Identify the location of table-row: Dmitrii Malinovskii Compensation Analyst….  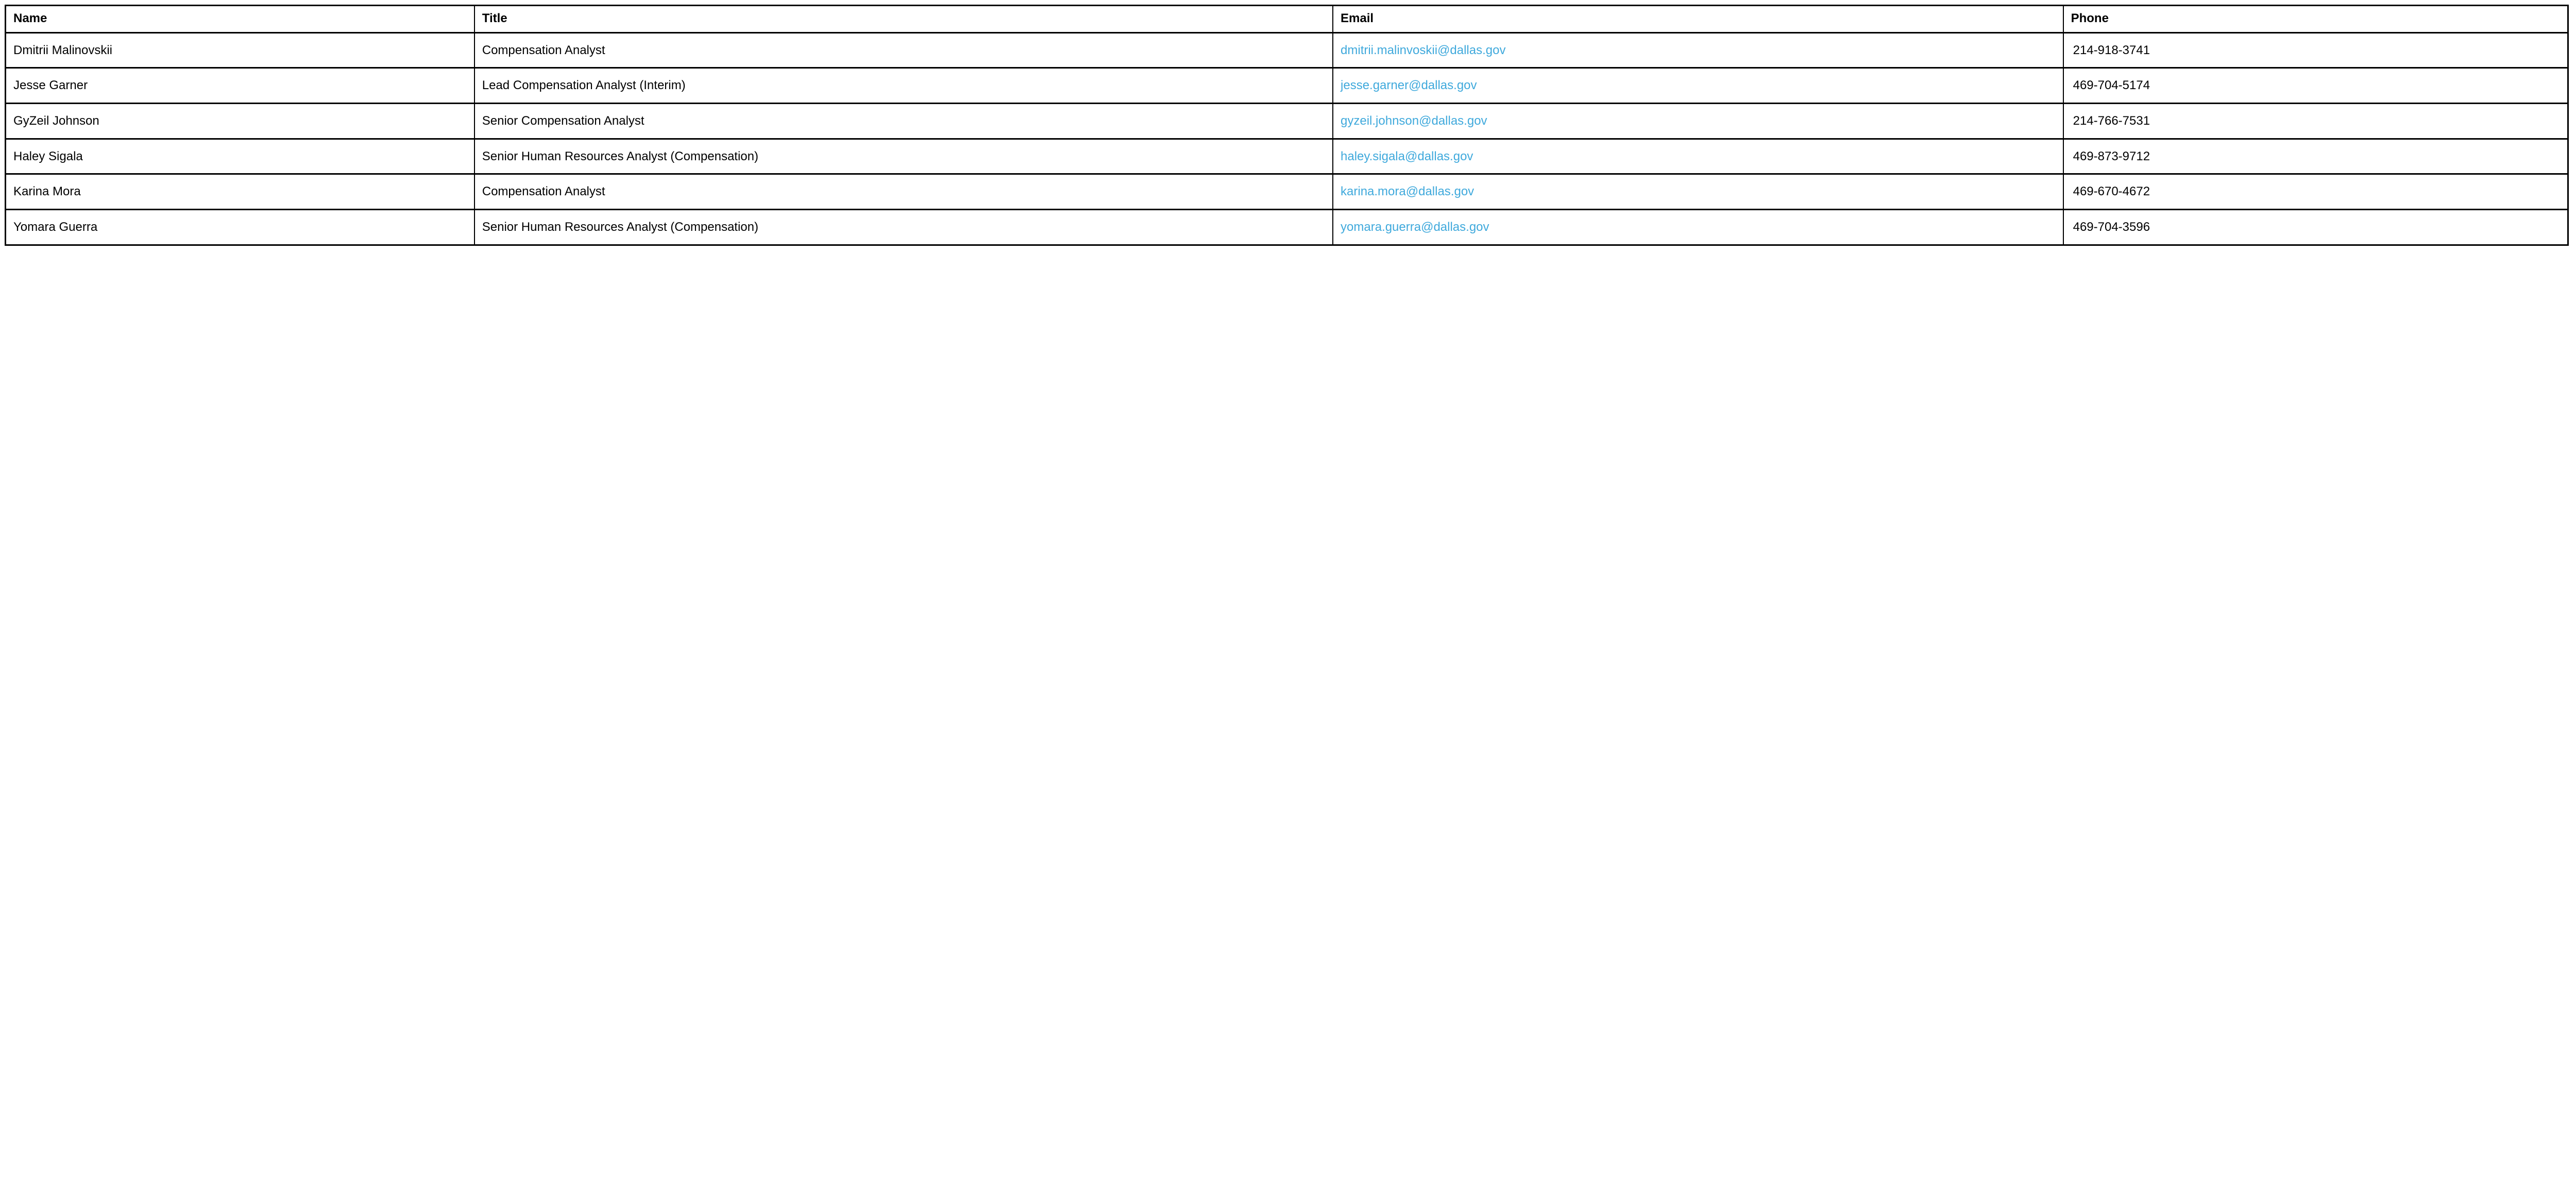
(1286, 50).